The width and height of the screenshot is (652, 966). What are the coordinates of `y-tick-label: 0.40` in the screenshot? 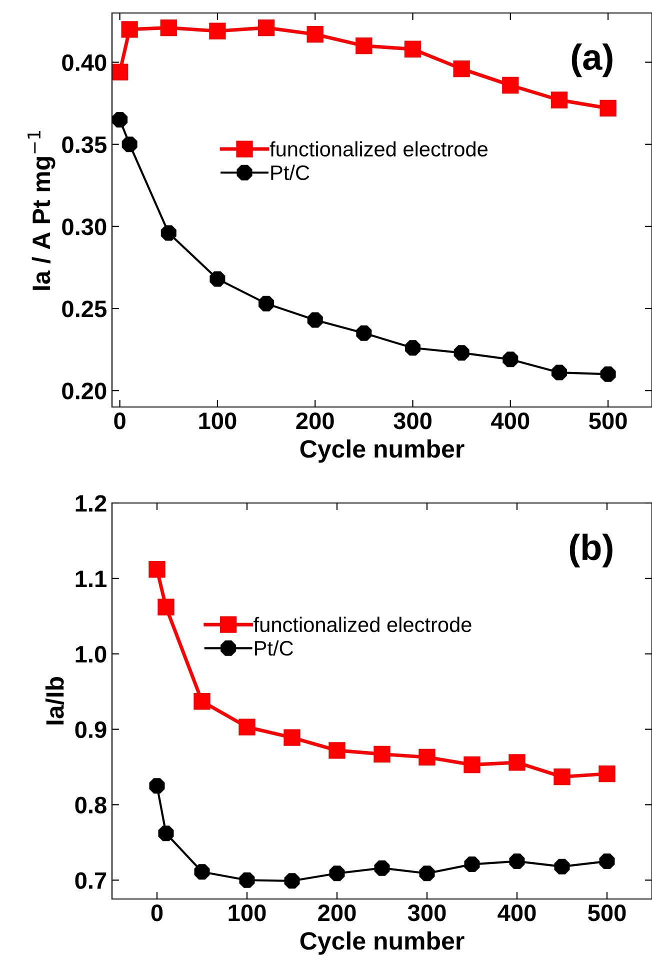 It's located at (84, 63).